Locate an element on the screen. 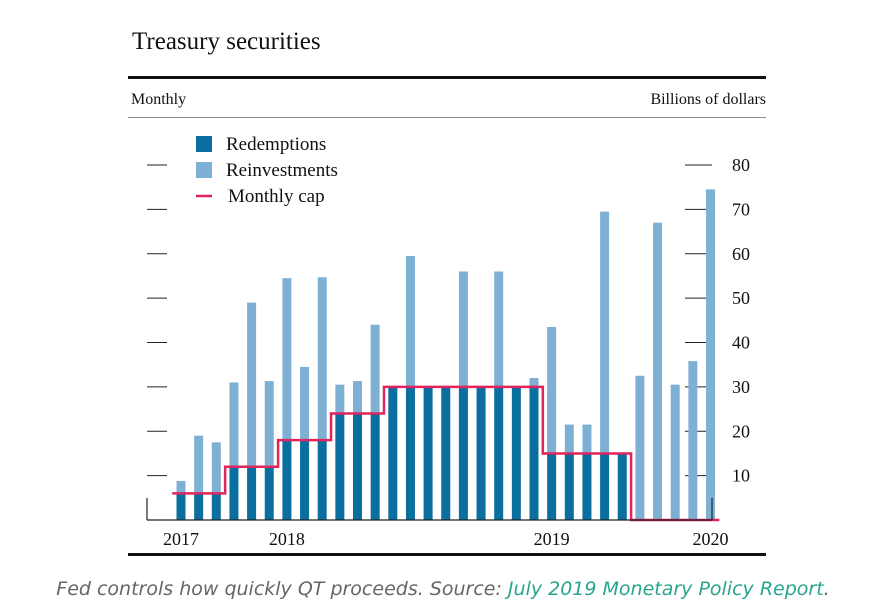  legend-swatch-reinvestments is located at coordinates (204, 170).